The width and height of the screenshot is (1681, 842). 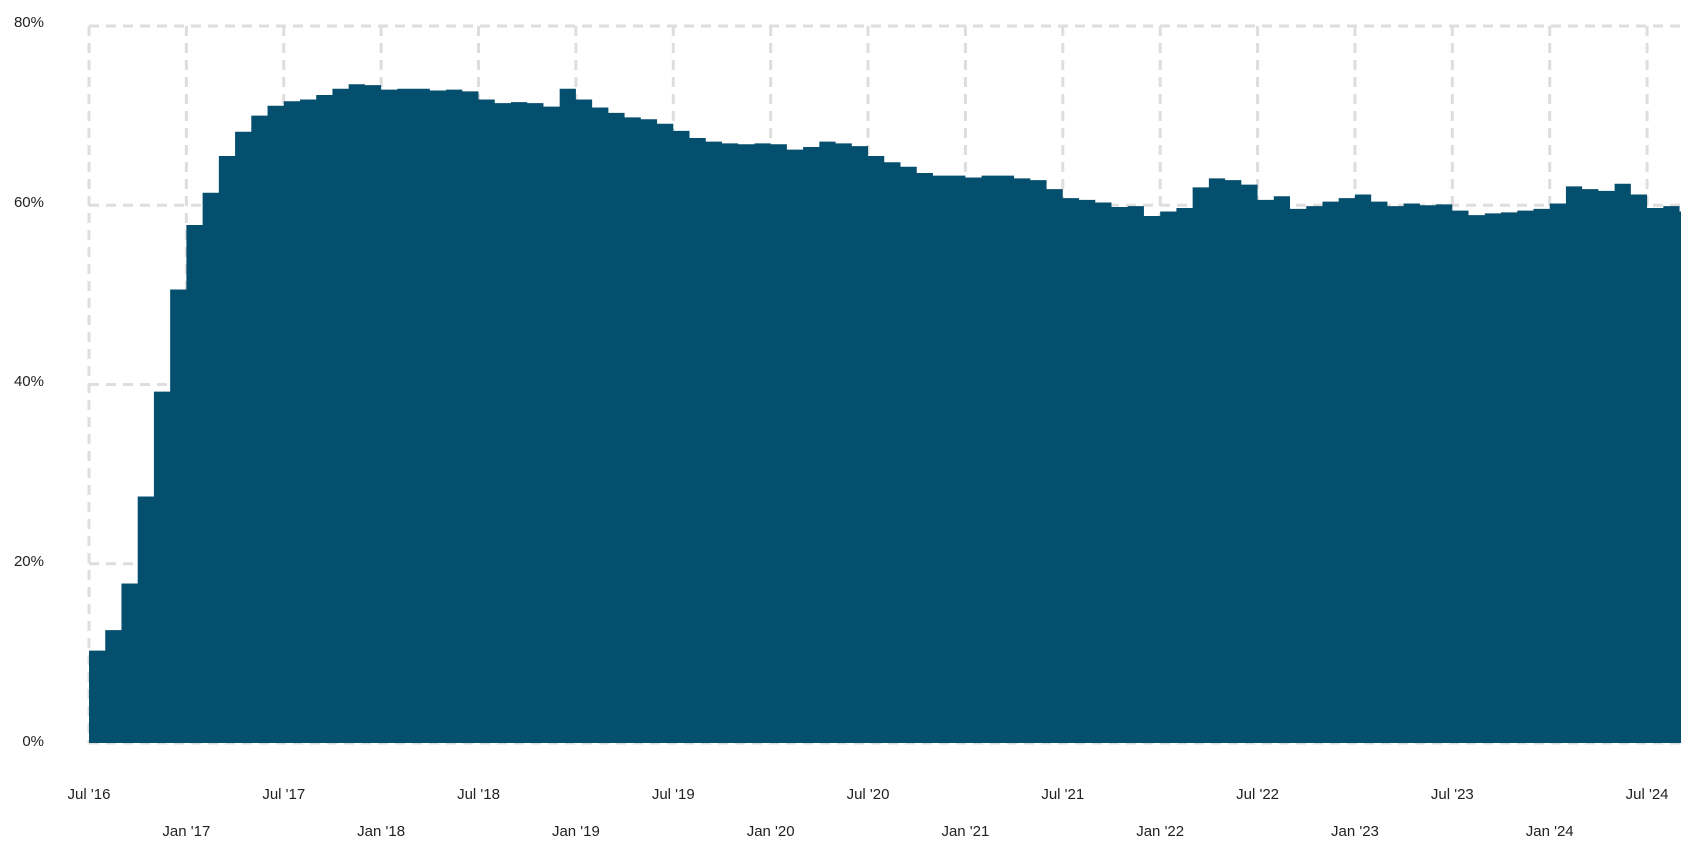 What do you see at coordinates (29, 22) in the screenshot?
I see `y-tick-label: 80%` at bounding box center [29, 22].